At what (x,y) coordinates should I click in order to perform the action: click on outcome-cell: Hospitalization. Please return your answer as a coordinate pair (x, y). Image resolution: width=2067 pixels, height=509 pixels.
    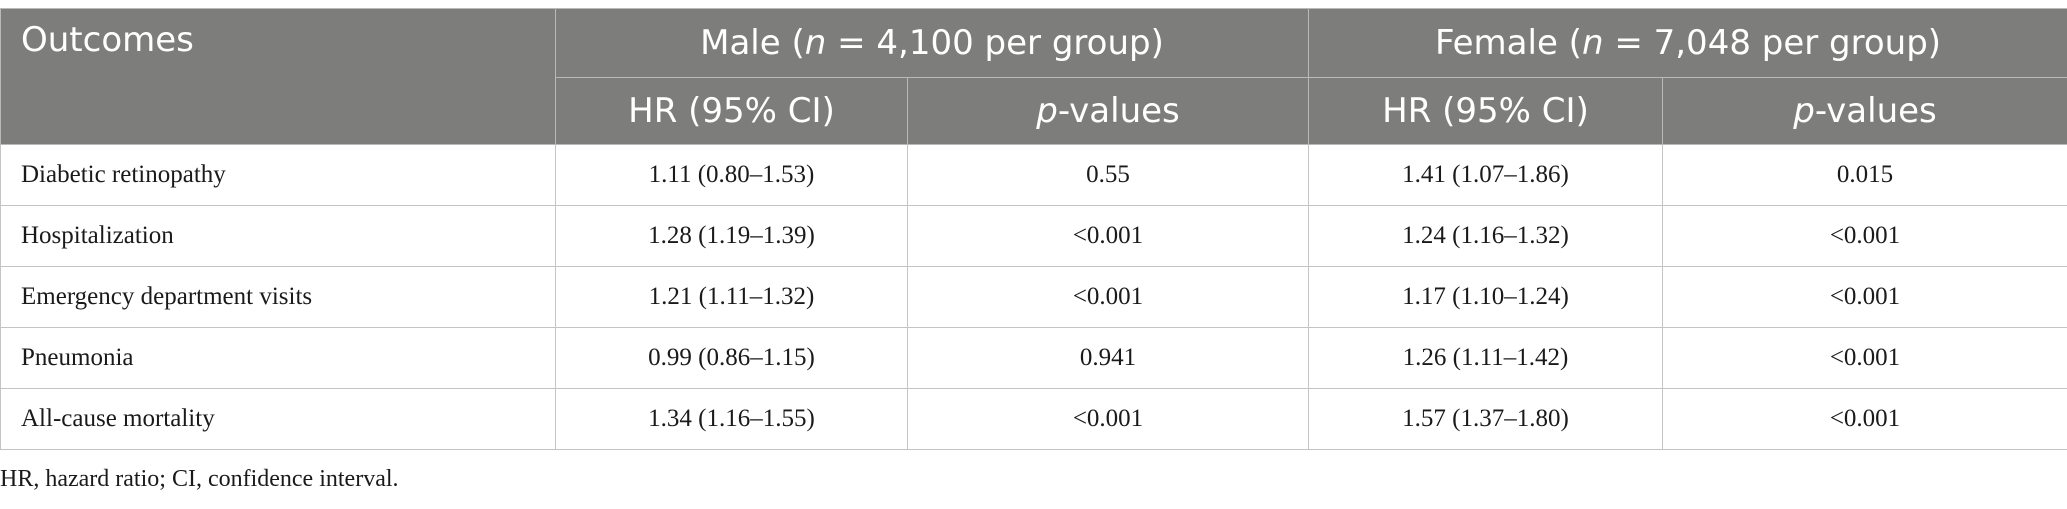
    Looking at the image, I should click on (278, 236).